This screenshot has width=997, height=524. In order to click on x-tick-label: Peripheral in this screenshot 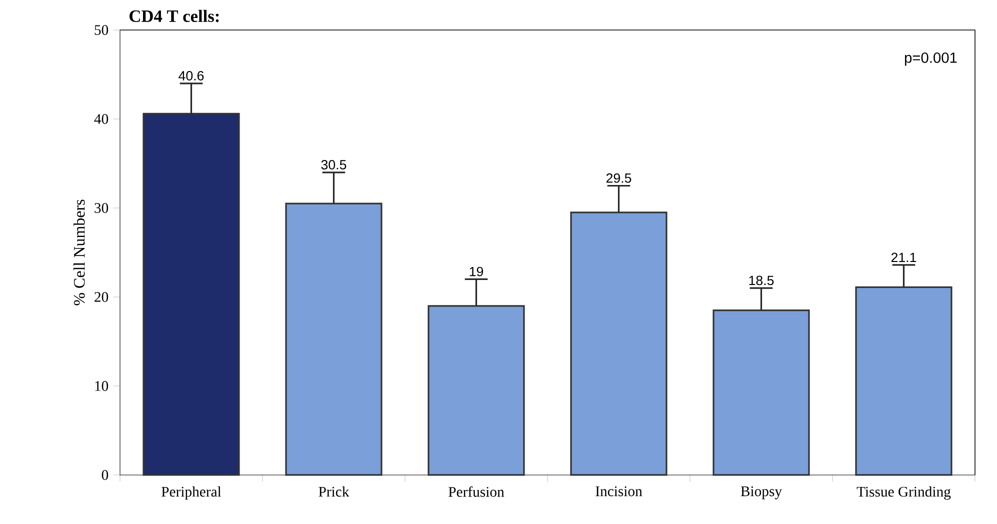, I will do `click(192, 493)`.